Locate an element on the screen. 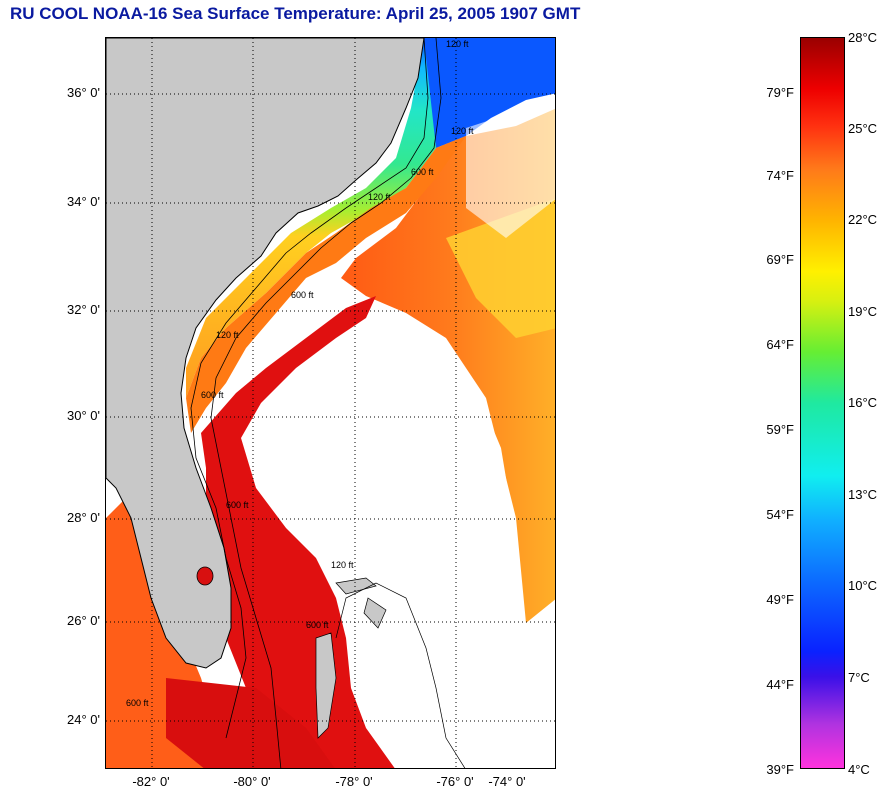  colorbar-fahrenheit-label: 74°F is located at coordinates (780, 175).